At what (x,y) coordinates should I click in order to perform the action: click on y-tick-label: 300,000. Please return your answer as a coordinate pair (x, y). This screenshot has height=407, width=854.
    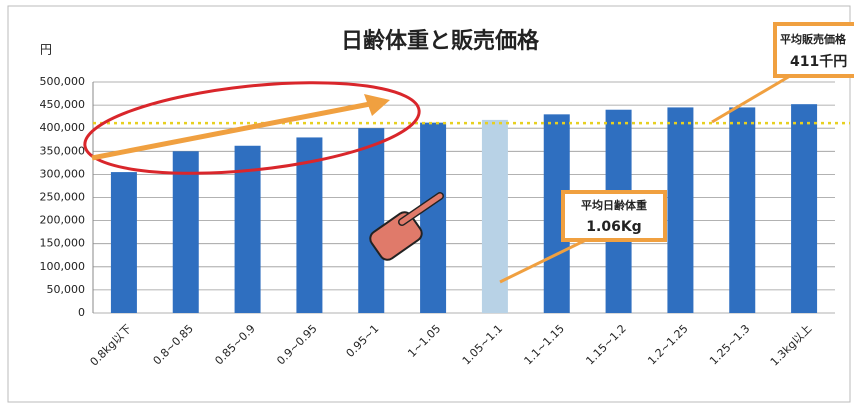
    Looking at the image, I should click on (63, 173).